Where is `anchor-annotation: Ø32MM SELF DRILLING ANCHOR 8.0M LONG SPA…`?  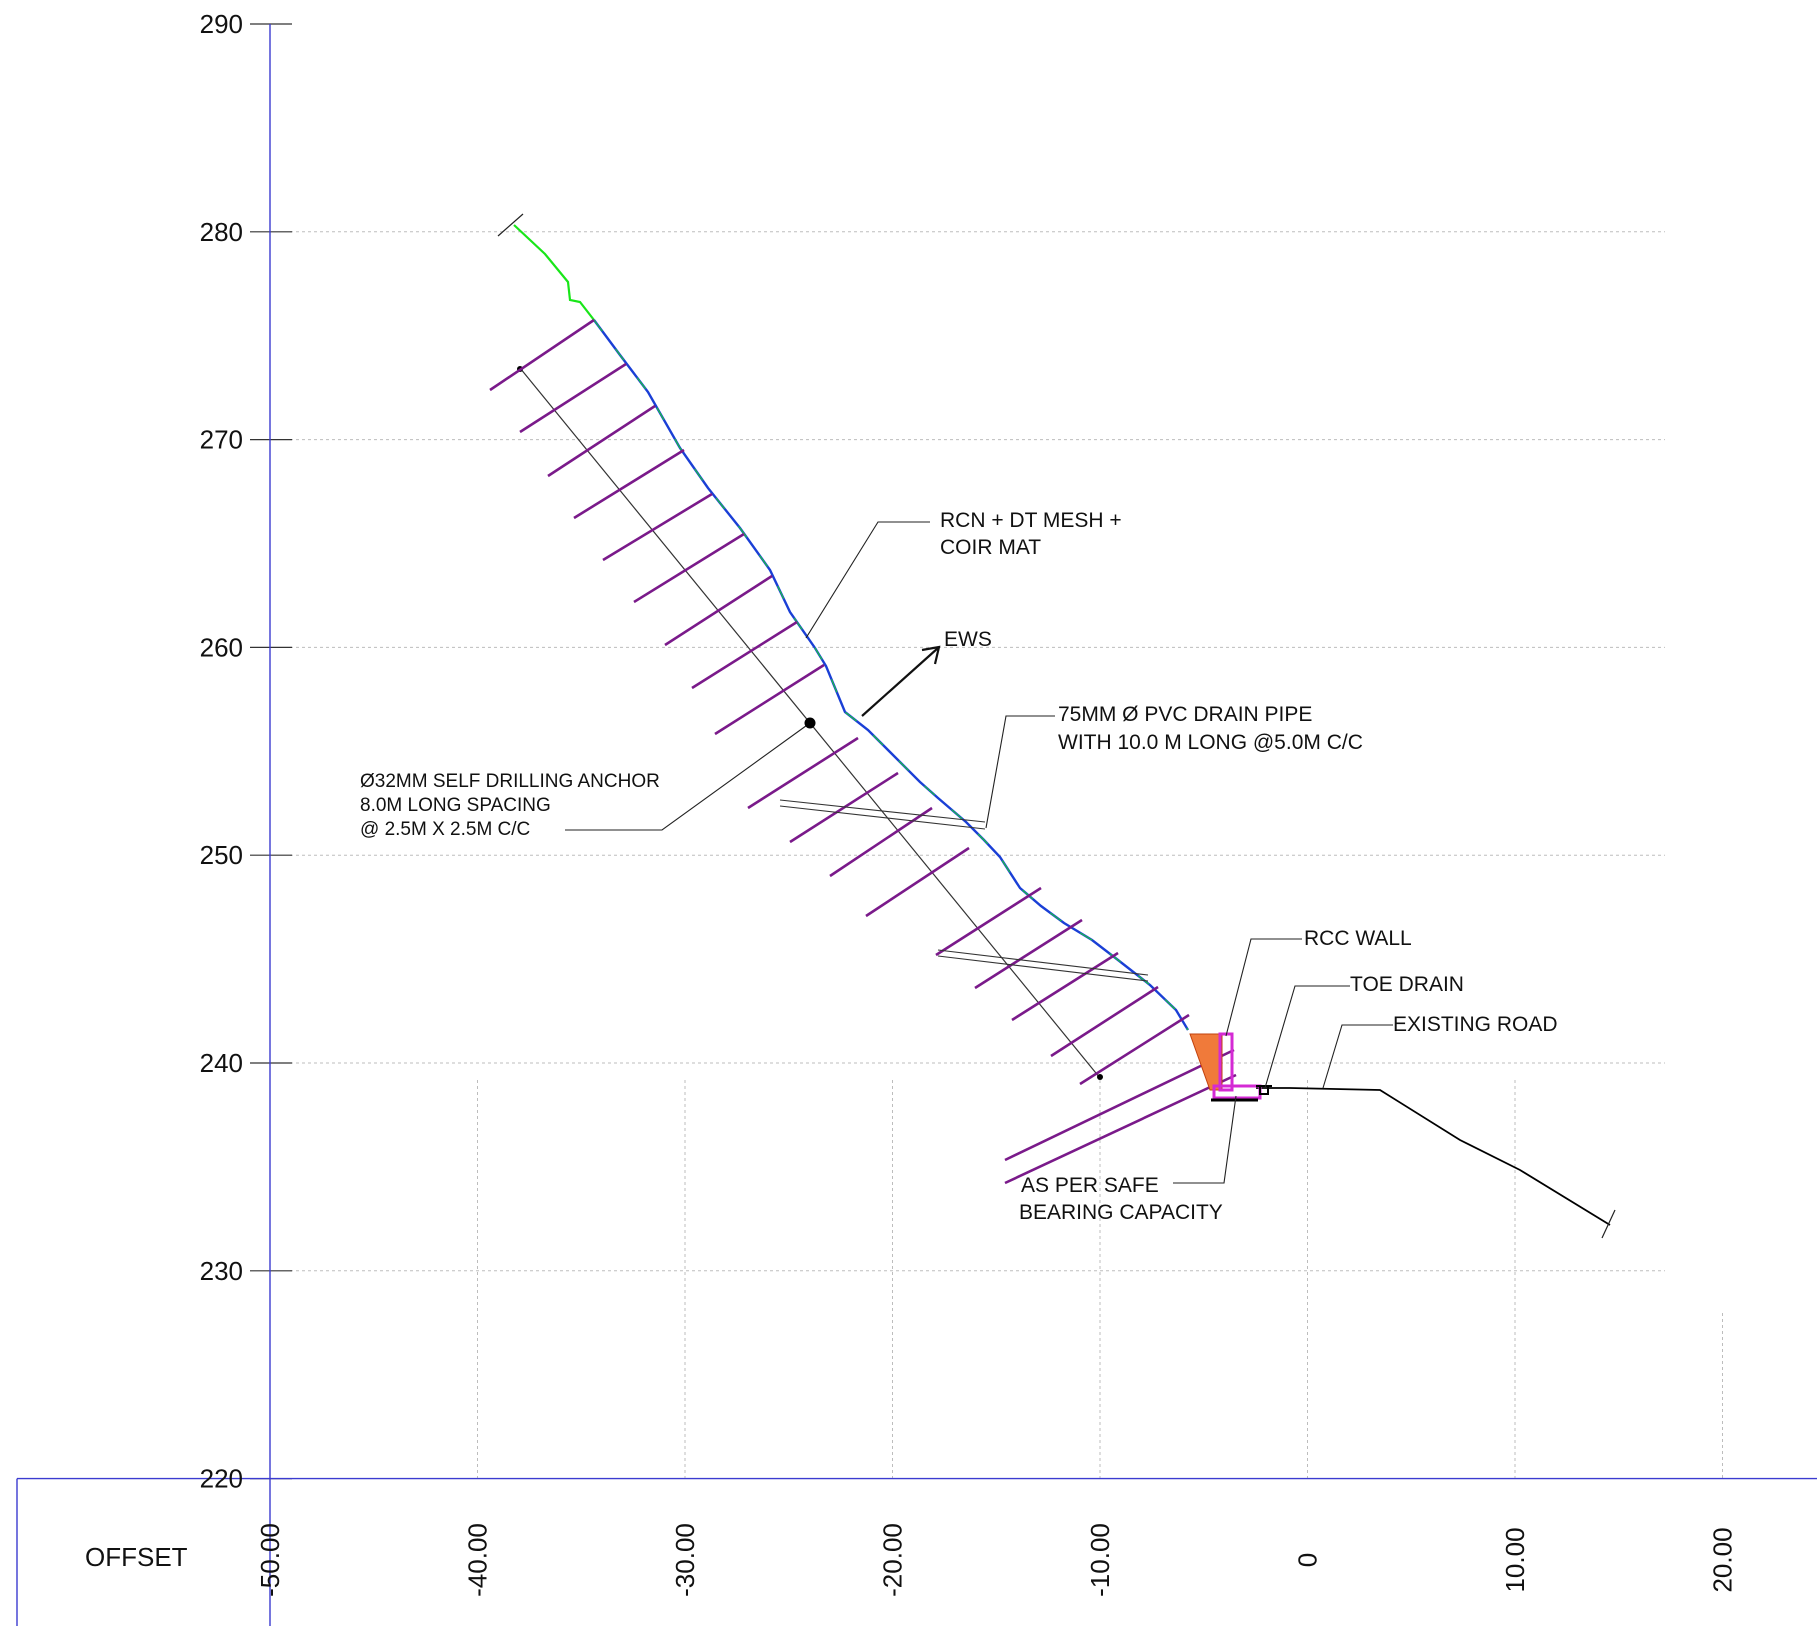
anchor-annotation: Ø32MM SELF DRILLING ANCHOR 8.0M LONG SPA… is located at coordinates (588, 778).